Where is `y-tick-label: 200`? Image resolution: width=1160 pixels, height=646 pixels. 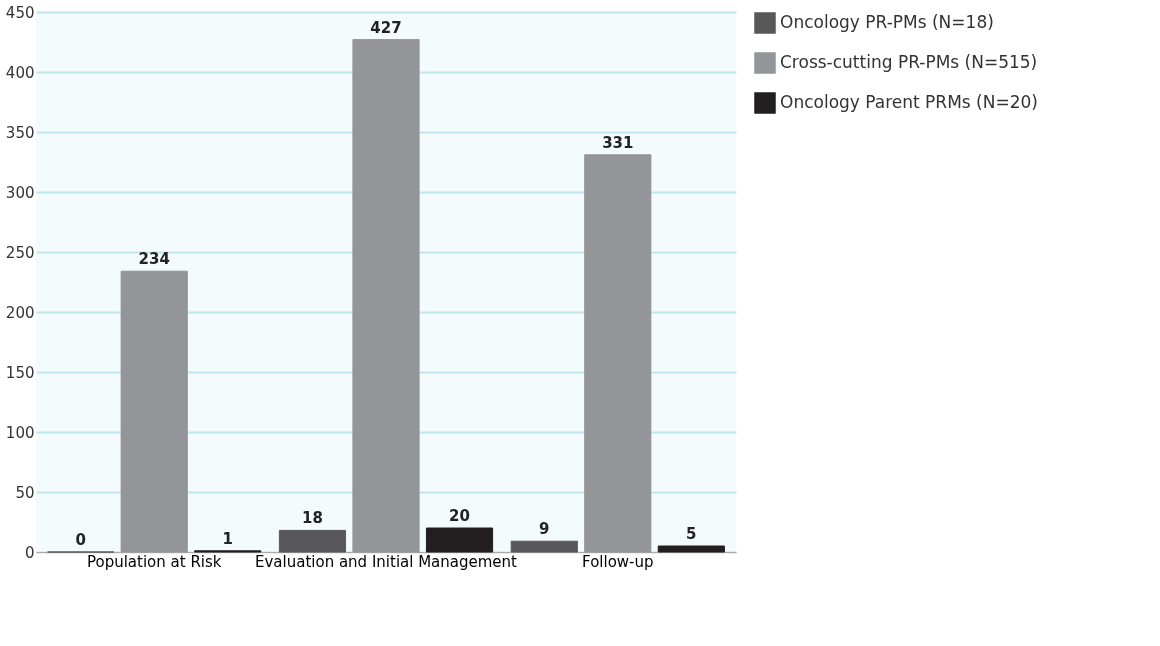 y-tick-label: 200 is located at coordinates (20, 312).